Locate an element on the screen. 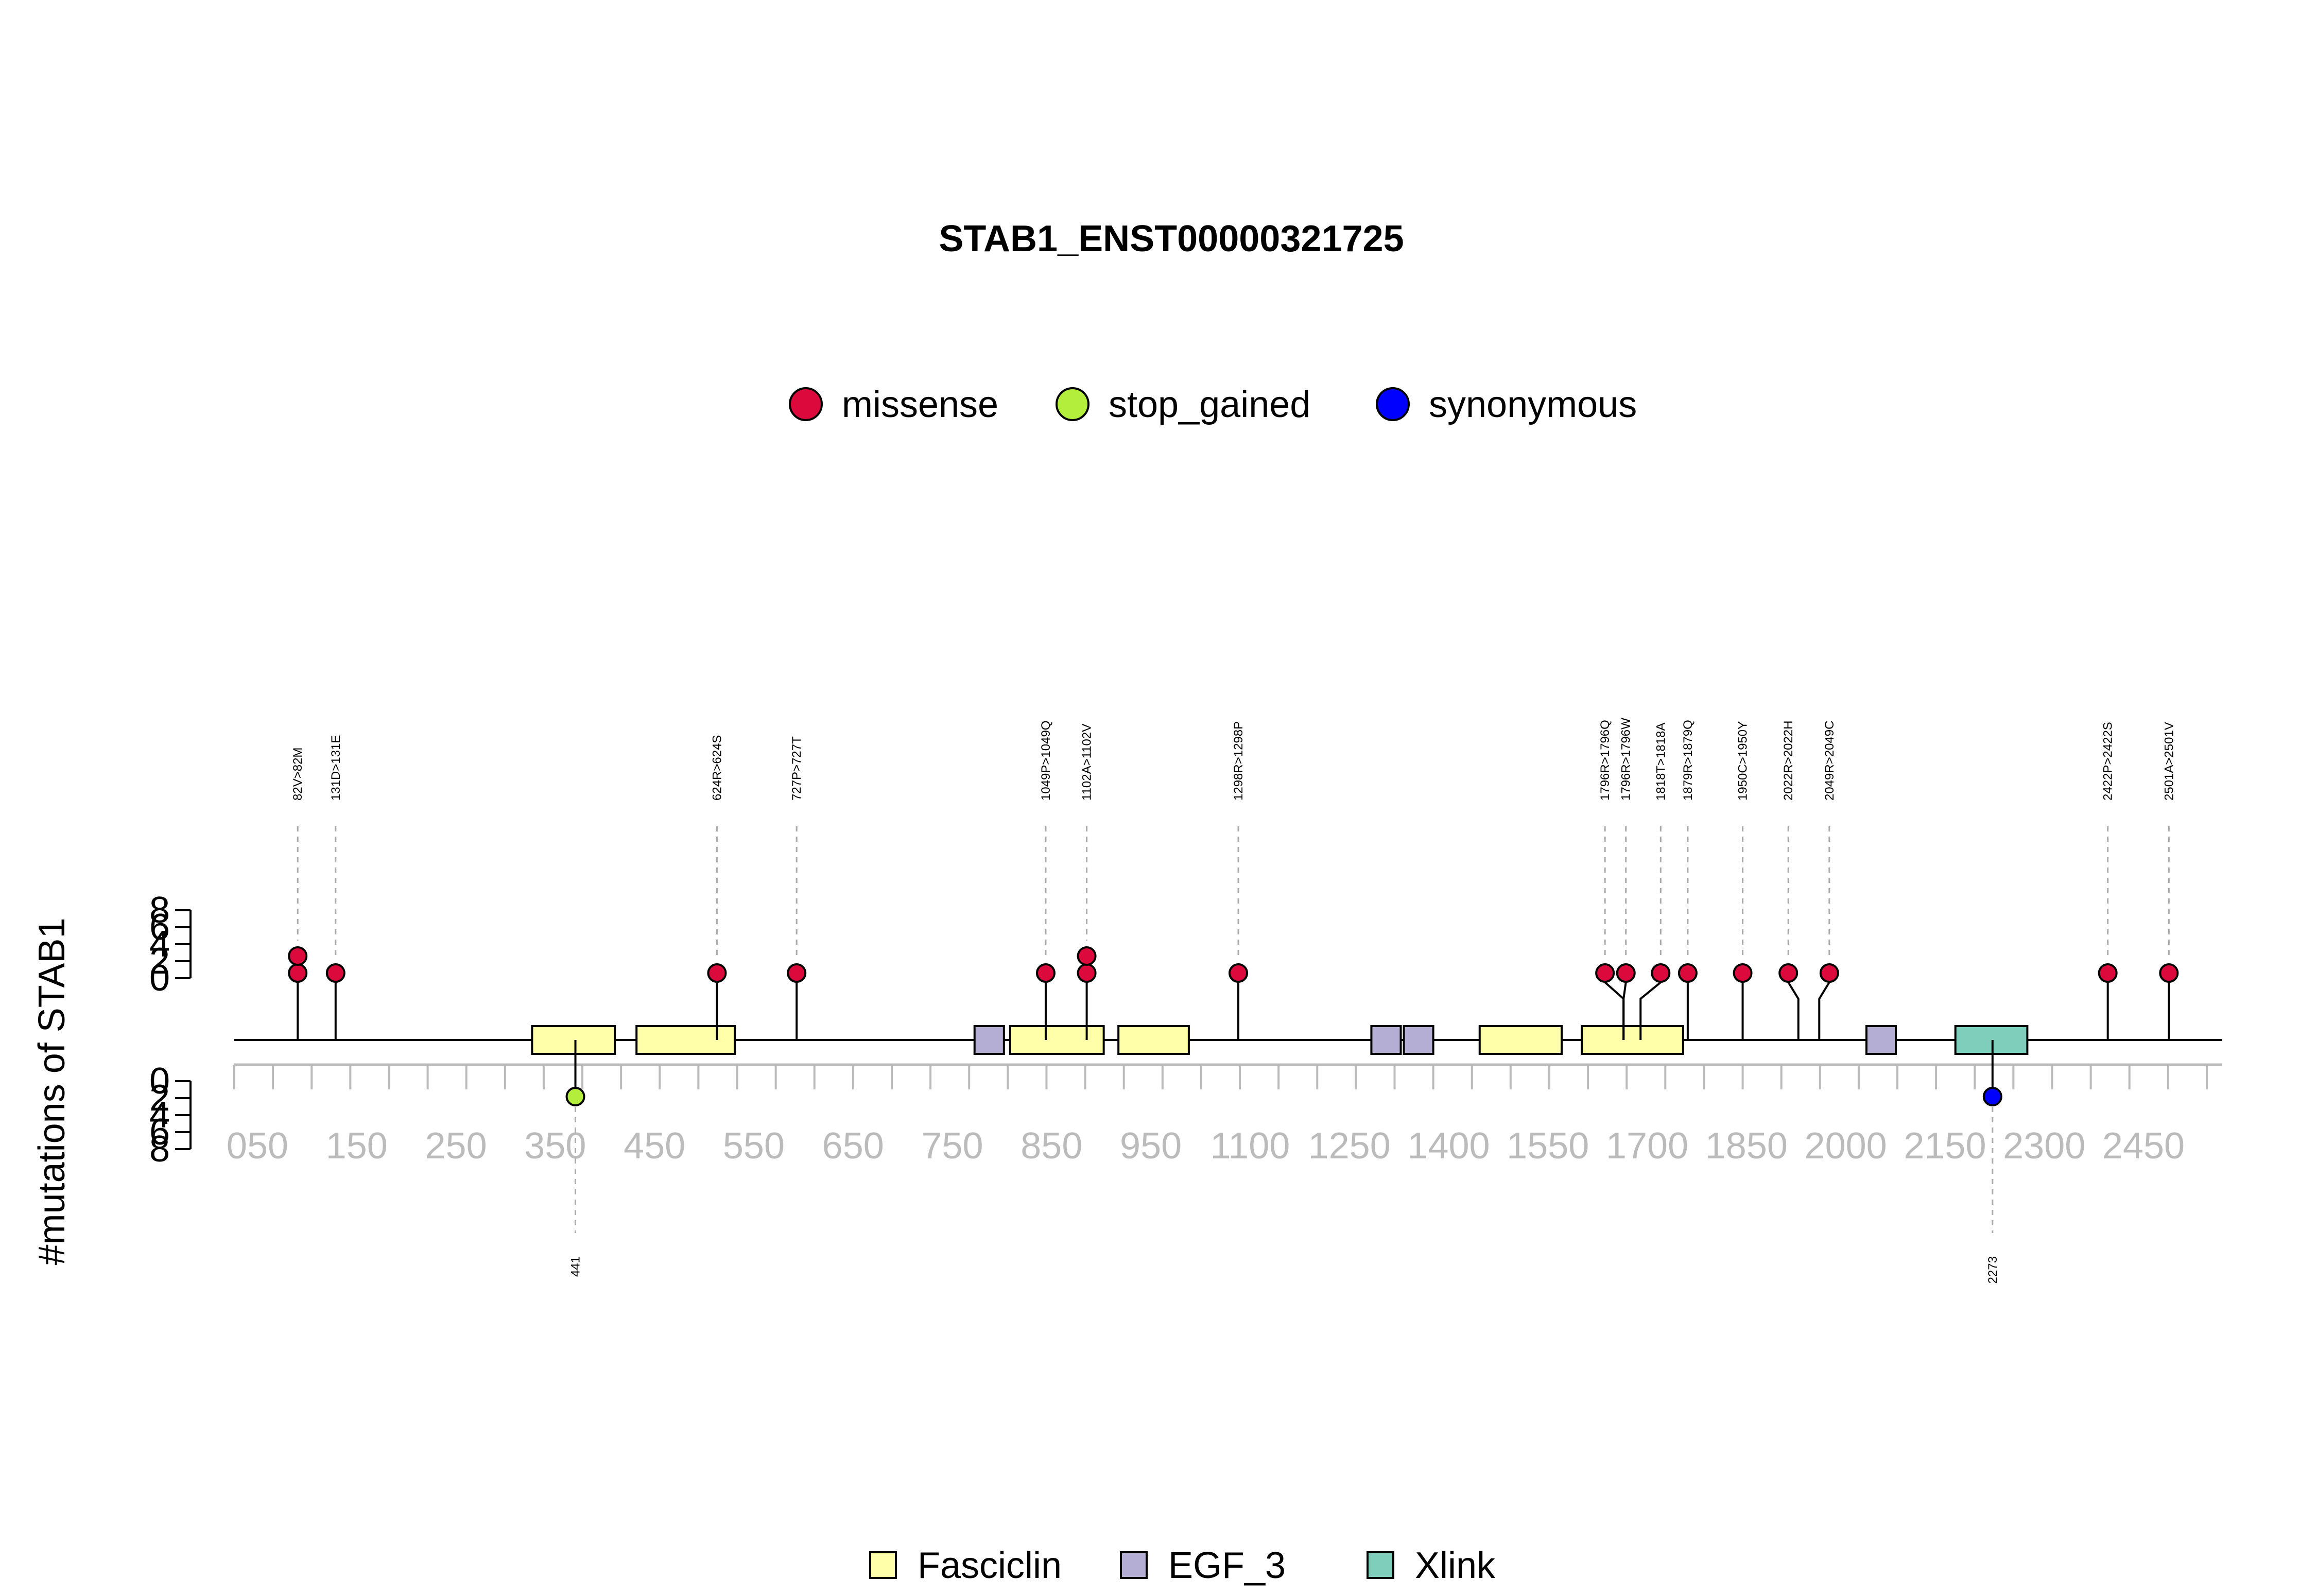 This screenshot has width=2317, height=1596. legend-box-xlink is located at coordinates (1380, 1565).